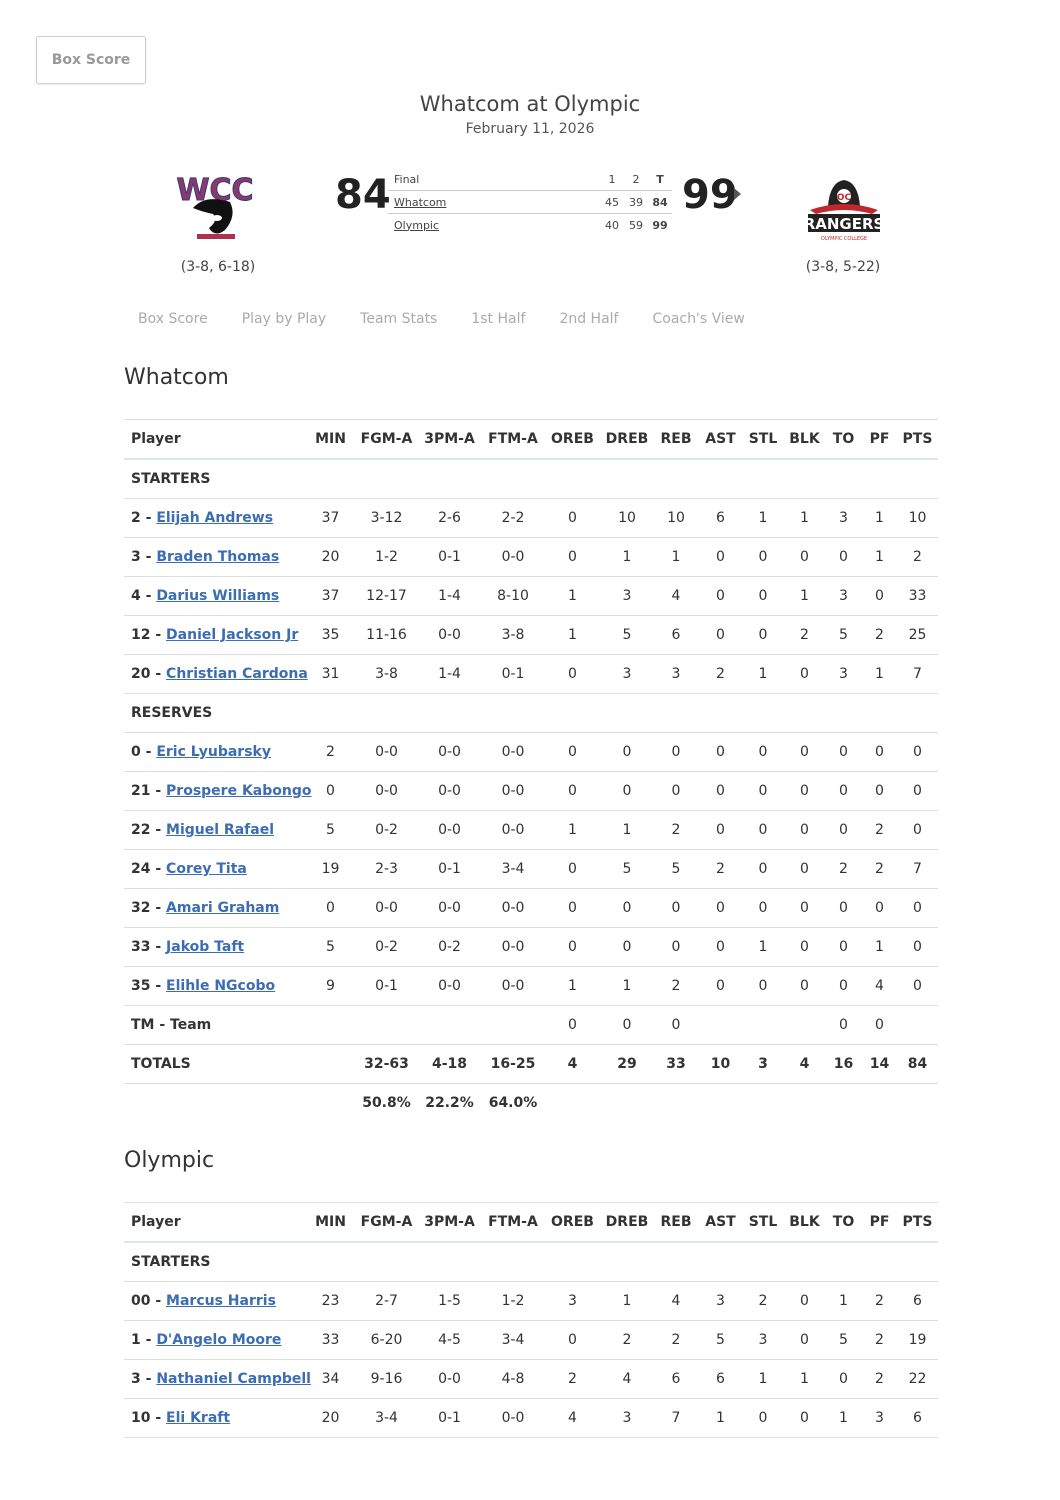 The image size is (1060, 1500). Describe the element at coordinates (676, 1064) in the screenshot. I see `stat-reb: 33` at that location.